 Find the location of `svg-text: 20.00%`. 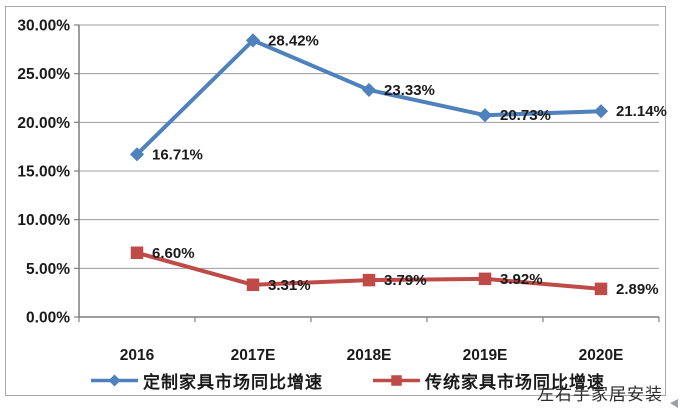

svg-text: 20.00% is located at coordinates (43, 123).